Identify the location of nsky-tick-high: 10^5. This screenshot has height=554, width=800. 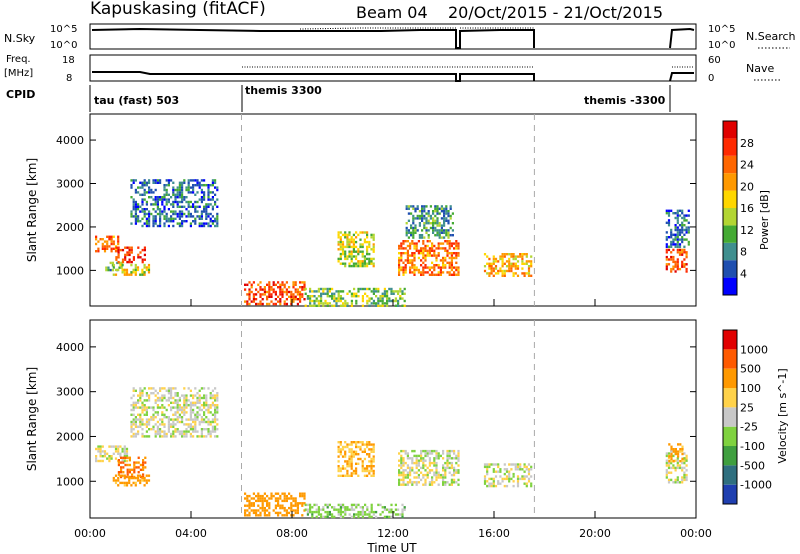
(63, 29).